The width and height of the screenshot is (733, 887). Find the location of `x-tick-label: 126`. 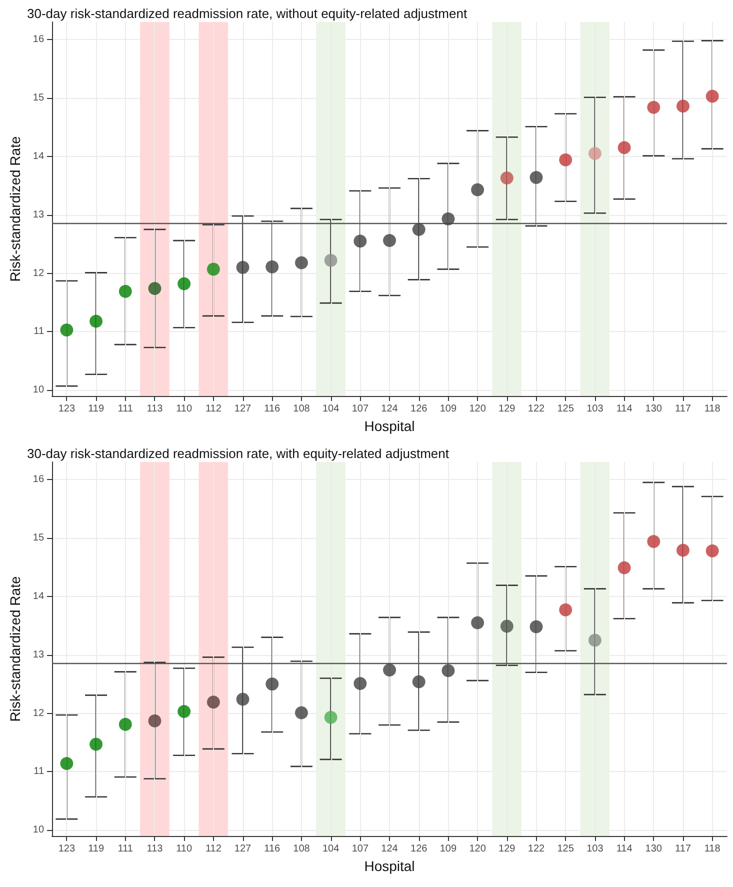

x-tick-label: 126 is located at coordinates (419, 849).